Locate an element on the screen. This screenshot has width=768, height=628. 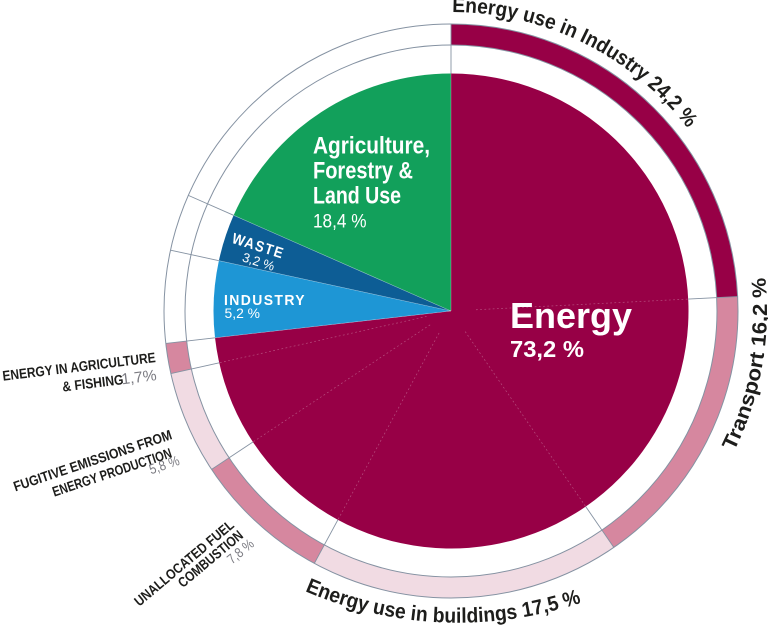
svg-text: 5,2 % is located at coordinates (243, 313).